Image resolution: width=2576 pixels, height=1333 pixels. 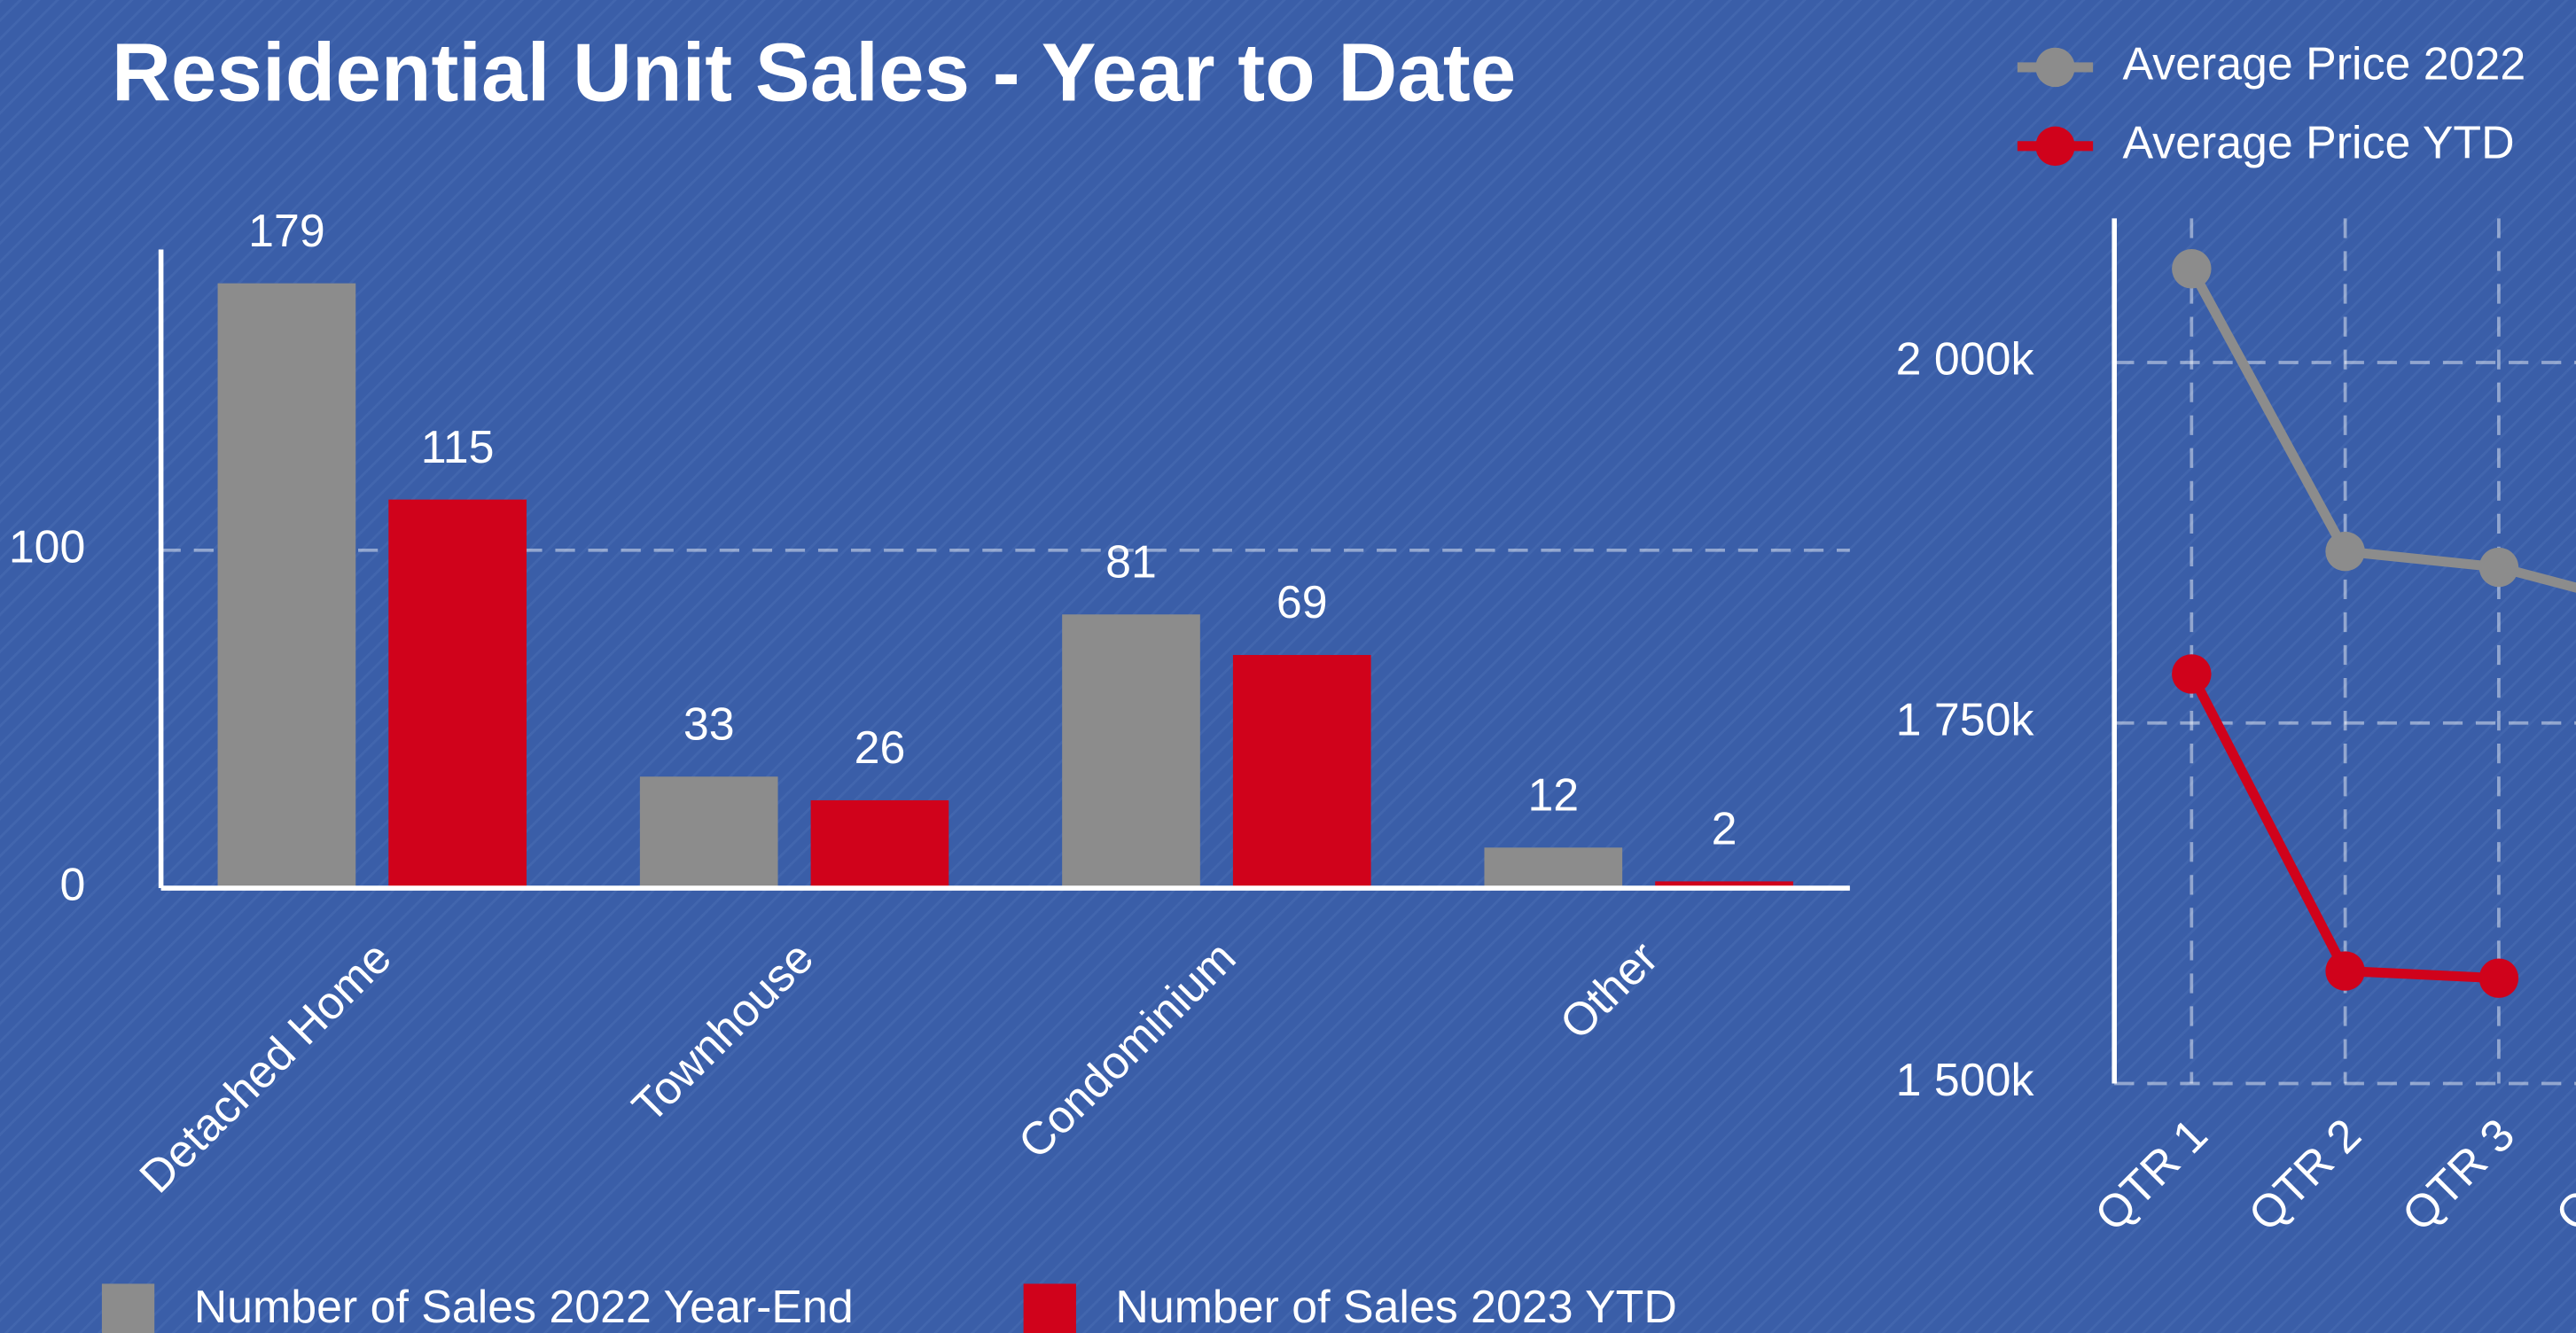 I want to click on value-label: 69, so click(x=1302, y=602).